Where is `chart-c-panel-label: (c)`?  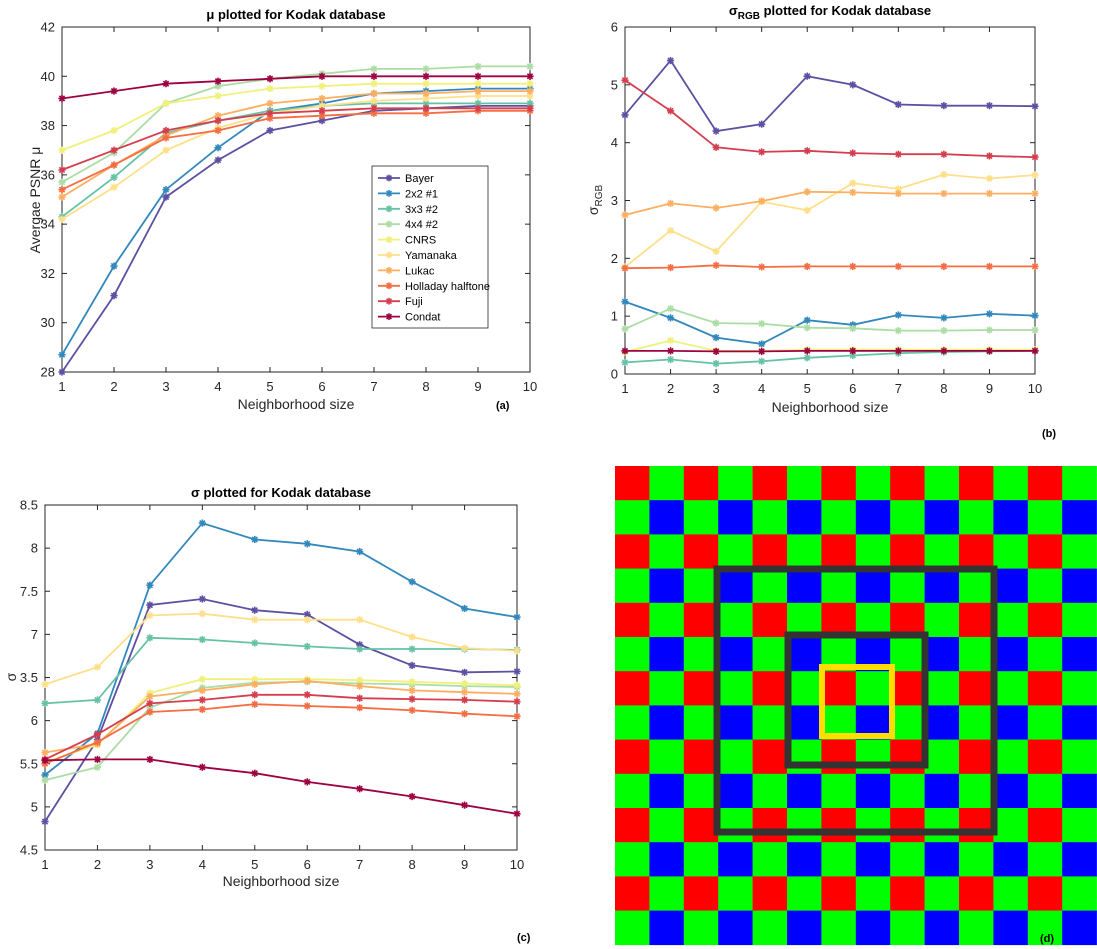 chart-c-panel-label: (c) is located at coordinates (524, 938).